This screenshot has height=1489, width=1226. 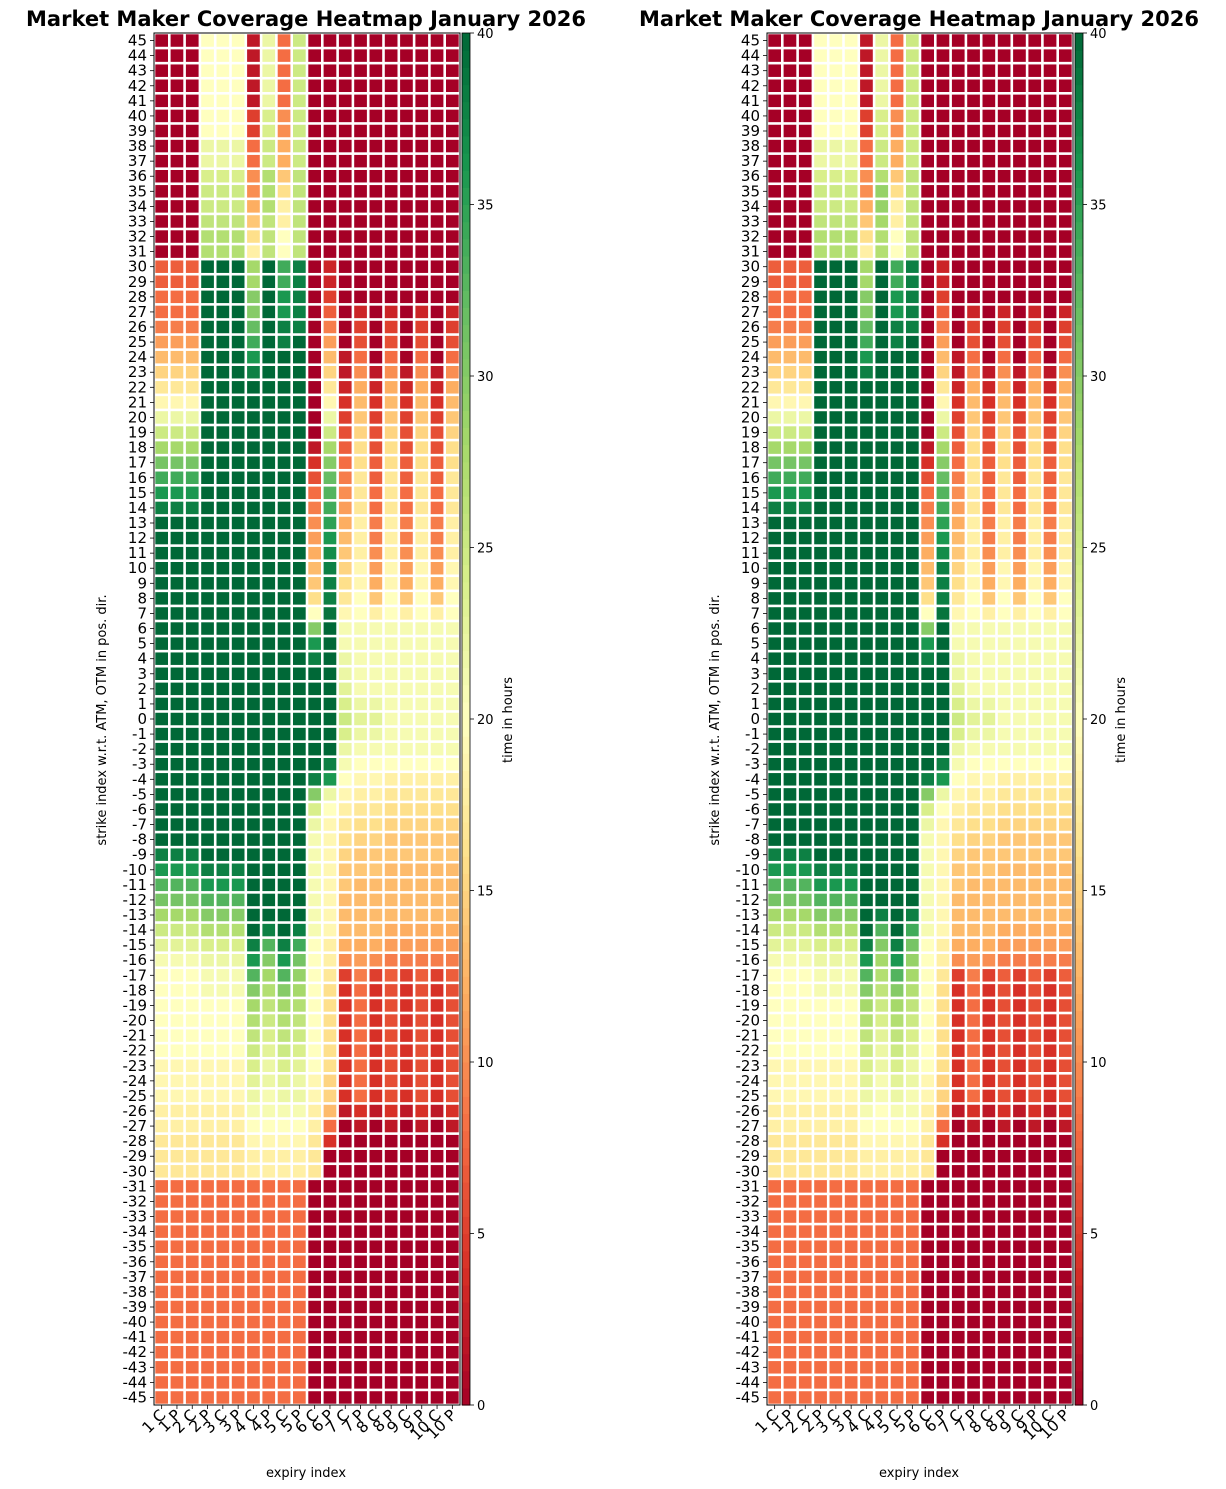 What do you see at coordinates (137, 372) in the screenshot?
I see `y-tick-label: 23` at bounding box center [137, 372].